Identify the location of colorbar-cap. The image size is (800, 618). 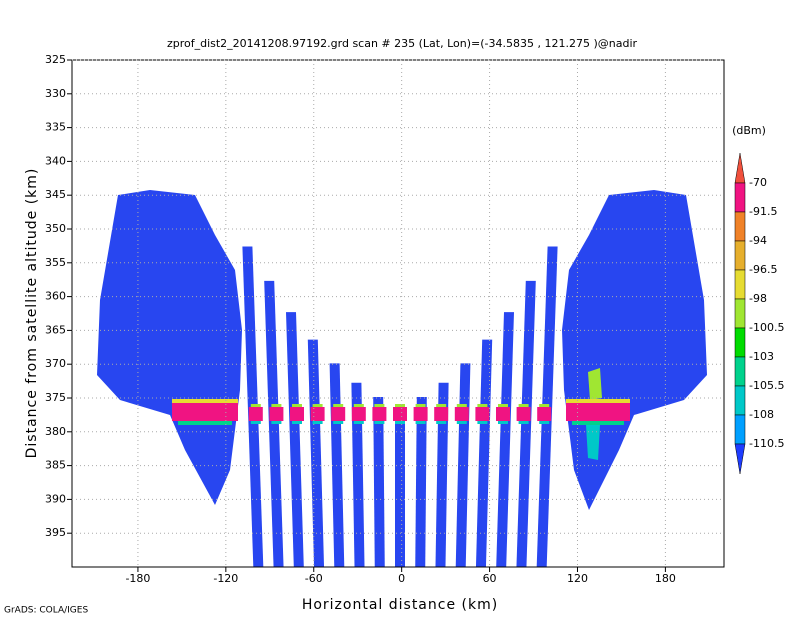
(740, 459).